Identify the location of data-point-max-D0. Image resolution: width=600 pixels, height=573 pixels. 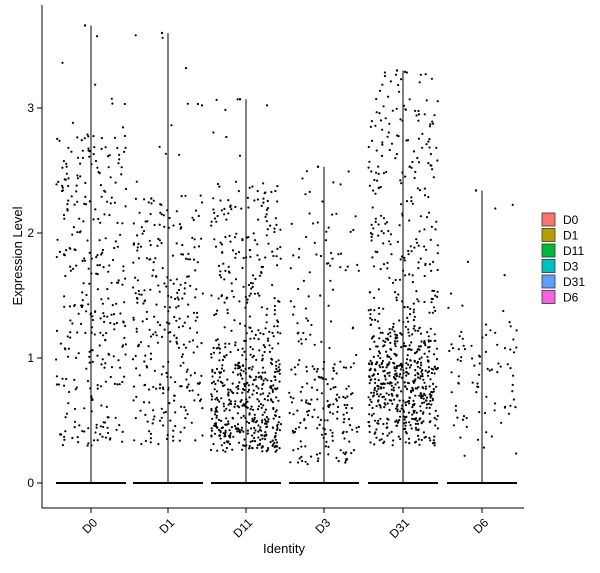
(85, 25).